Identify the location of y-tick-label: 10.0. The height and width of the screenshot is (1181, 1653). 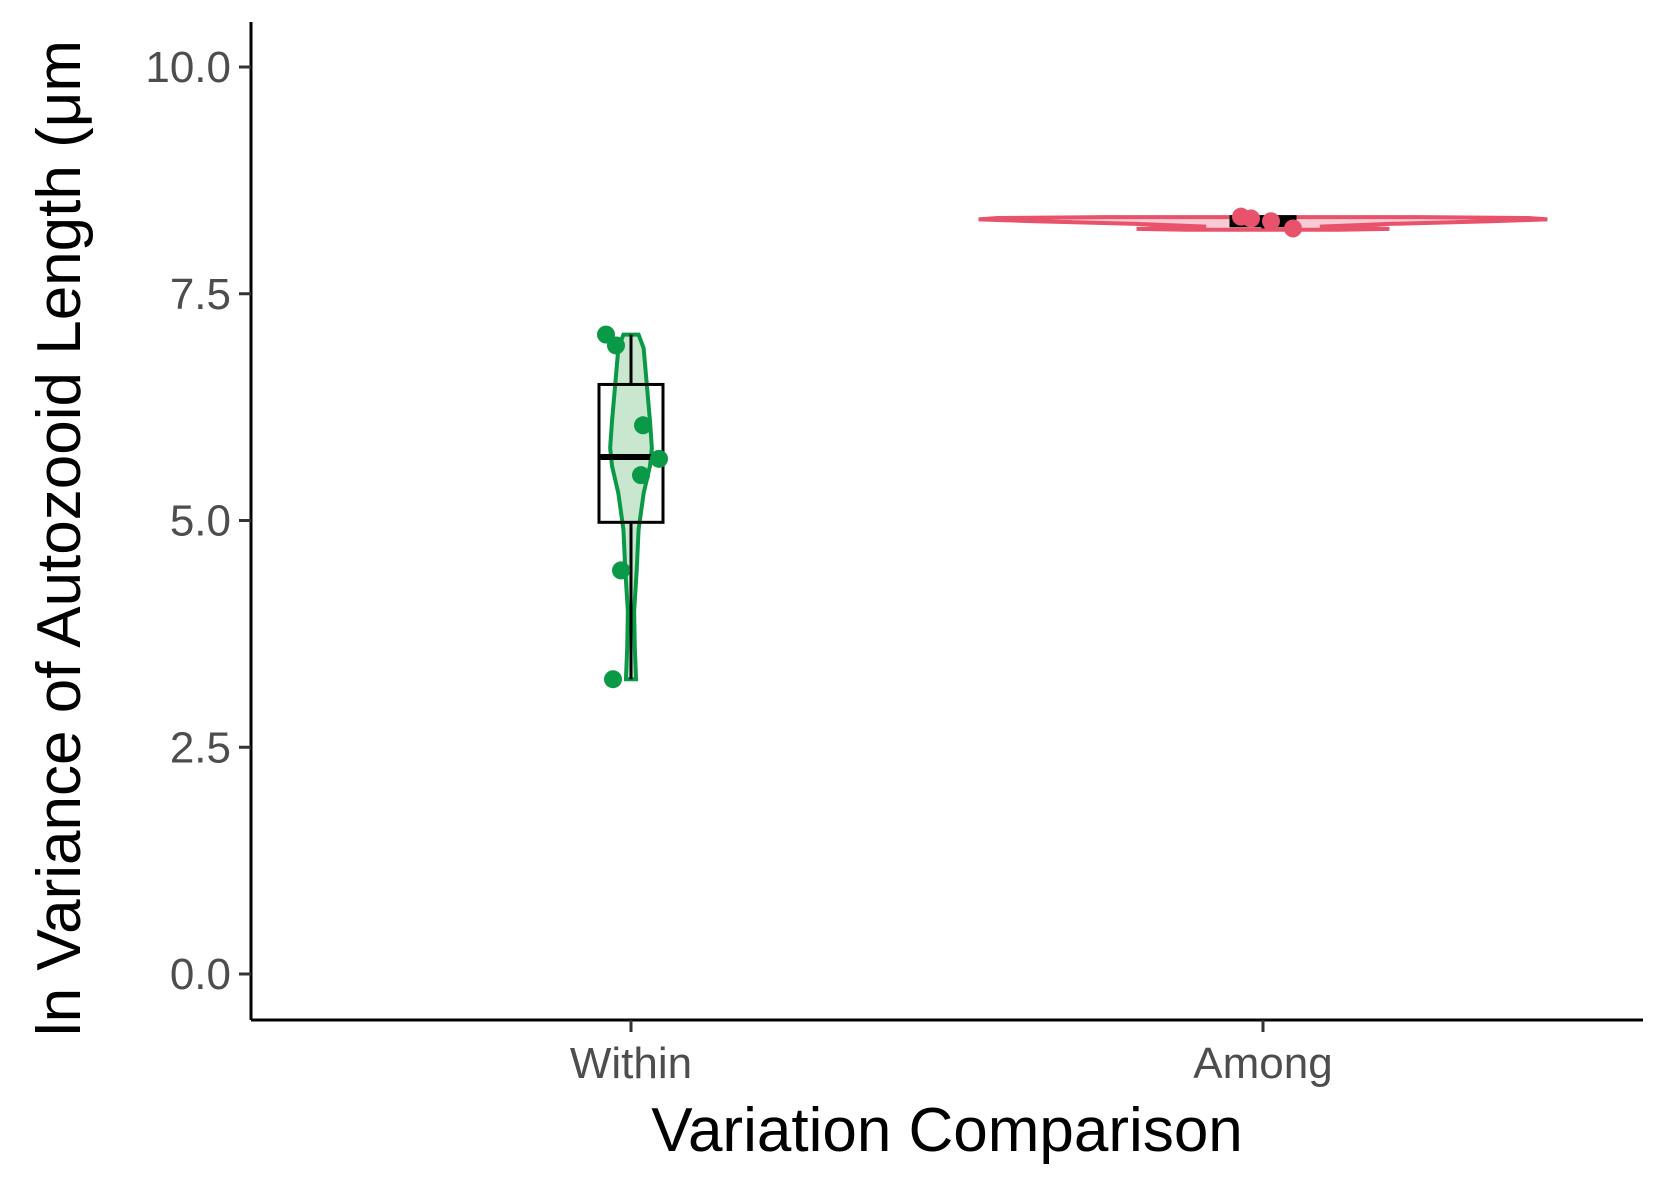
(188, 67).